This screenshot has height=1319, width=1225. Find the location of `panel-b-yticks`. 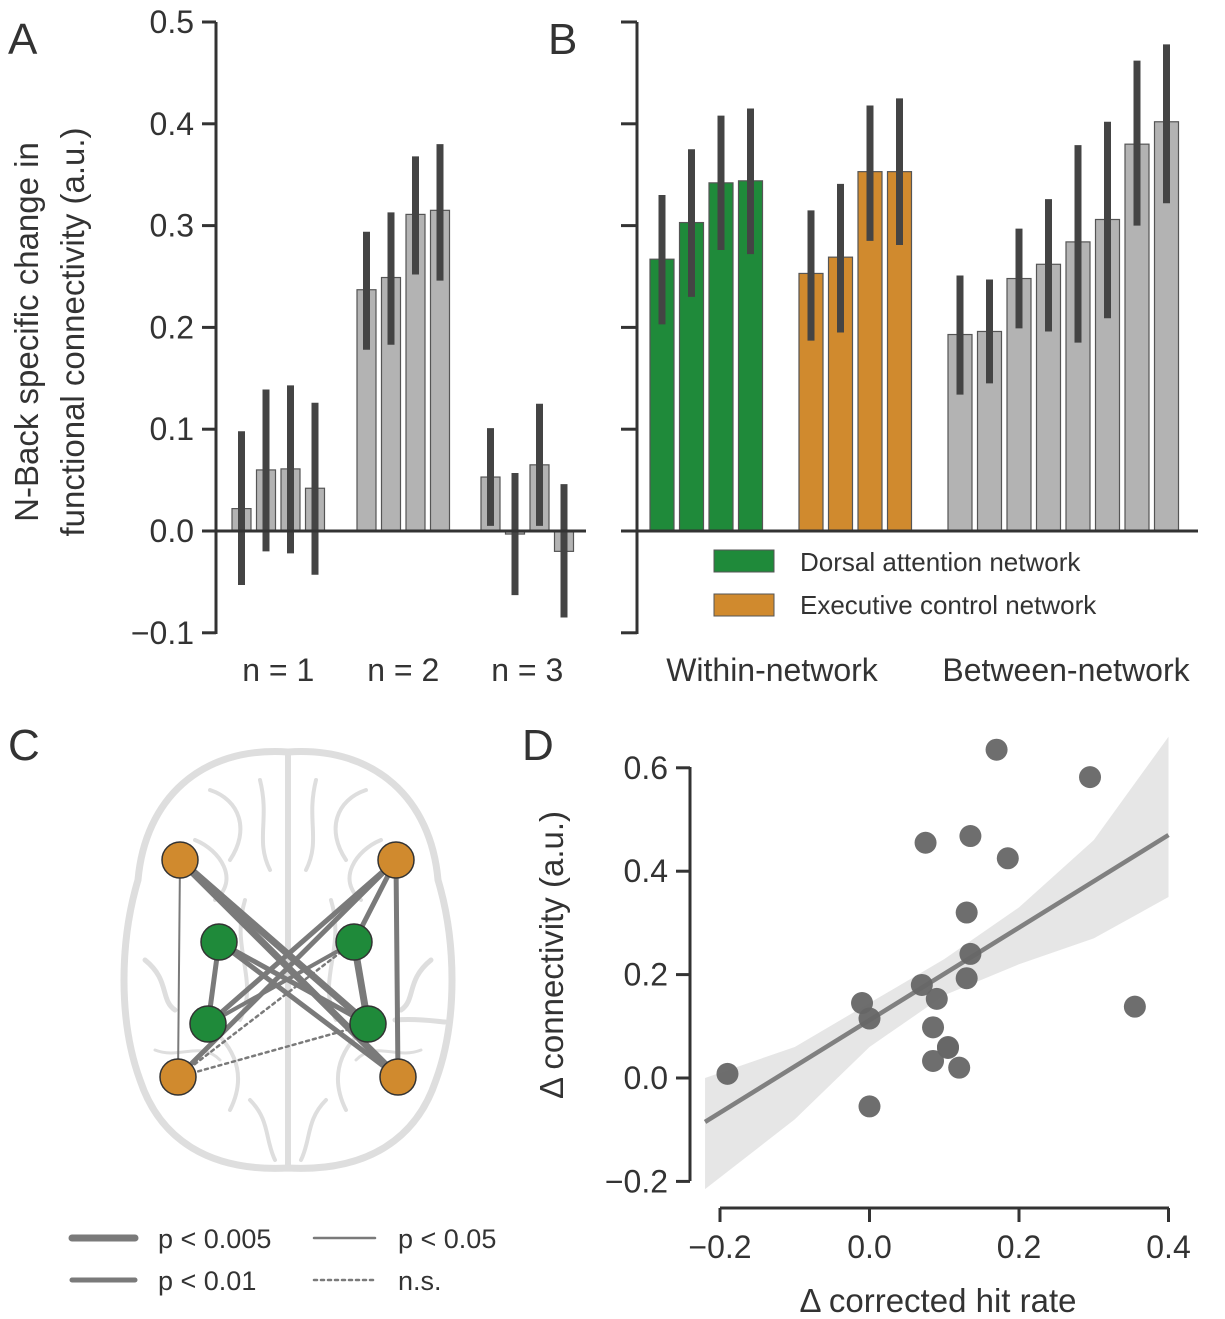

panel-b-yticks is located at coordinates (629, 327).